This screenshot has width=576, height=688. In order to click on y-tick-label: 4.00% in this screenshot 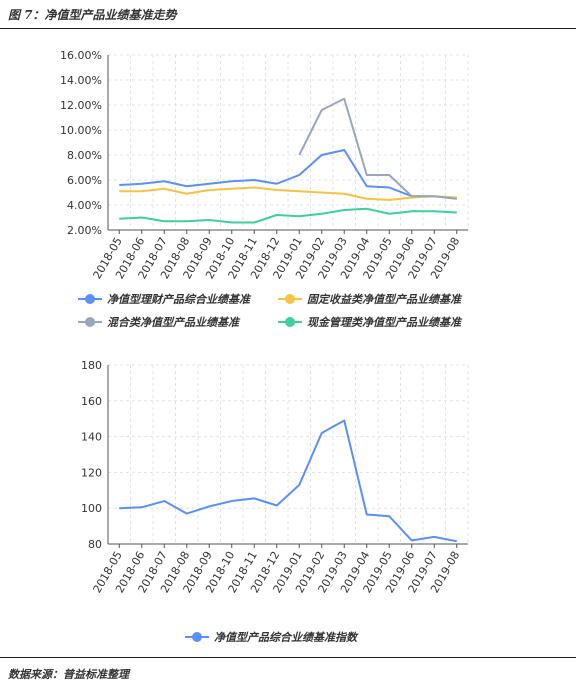, I will do `click(84, 205)`.